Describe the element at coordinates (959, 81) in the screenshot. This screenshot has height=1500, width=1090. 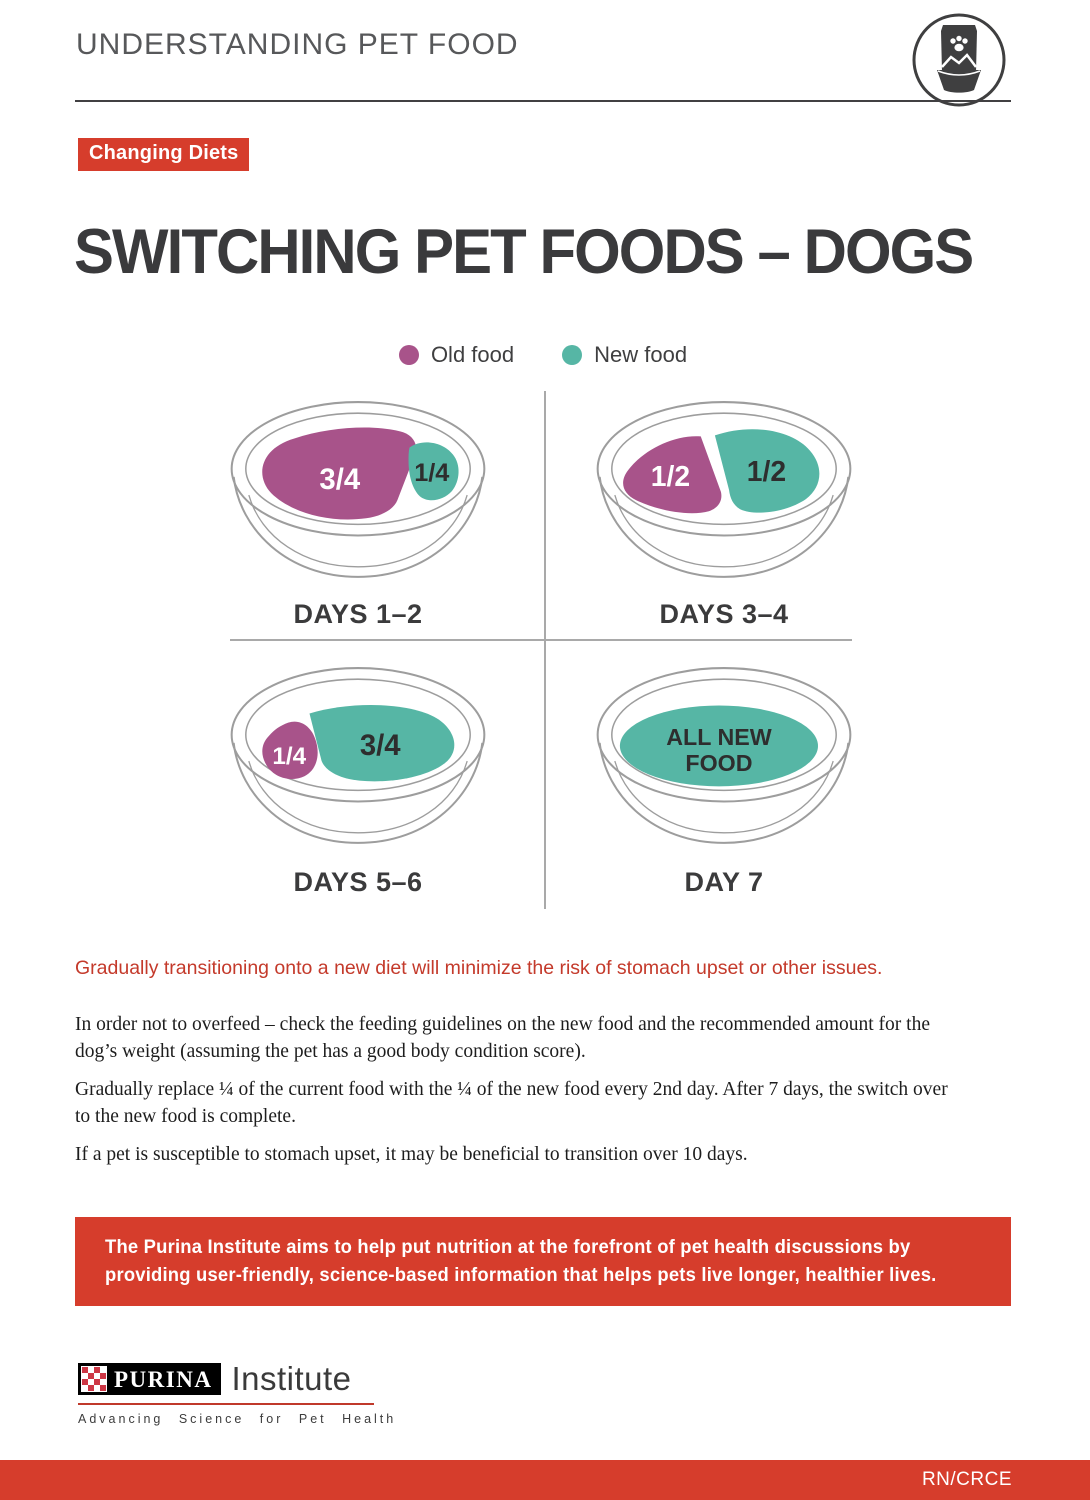
I see `dog-bowl-shape` at that location.